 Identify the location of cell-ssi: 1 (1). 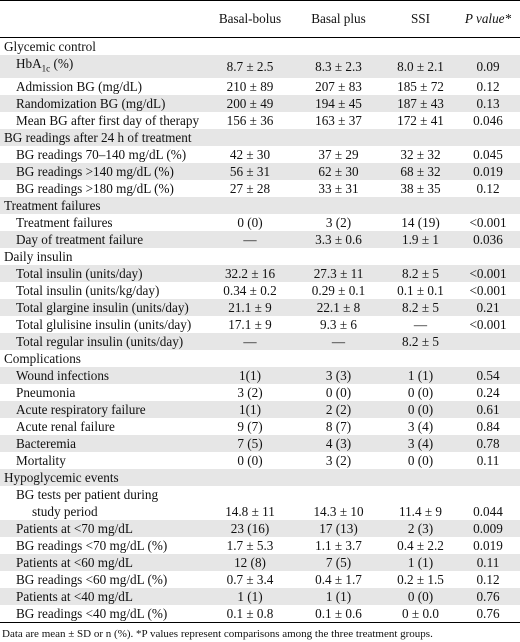
(420, 375).